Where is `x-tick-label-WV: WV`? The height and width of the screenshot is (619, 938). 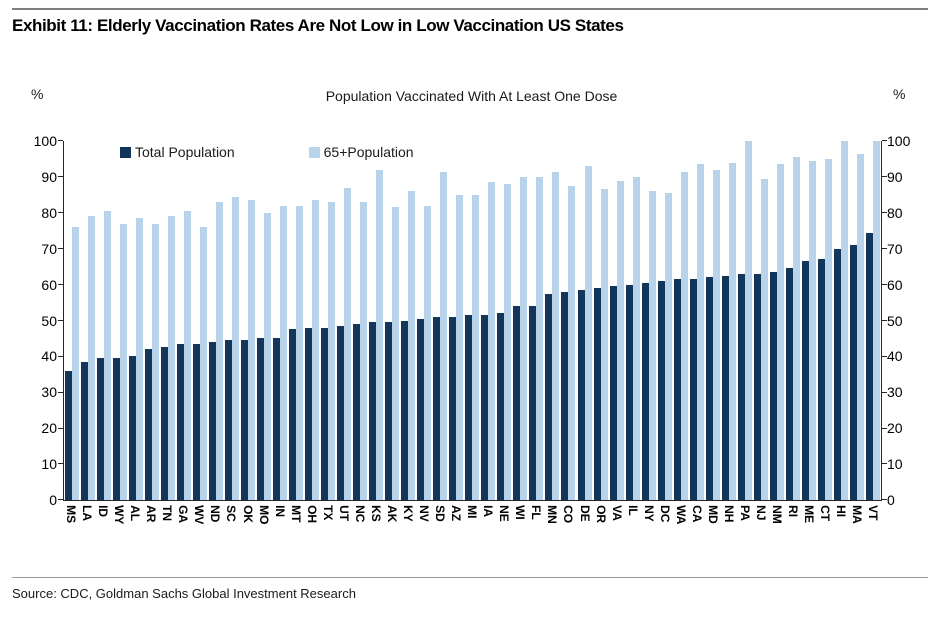
x-tick-label-WV: WV is located at coordinates (199, 515).